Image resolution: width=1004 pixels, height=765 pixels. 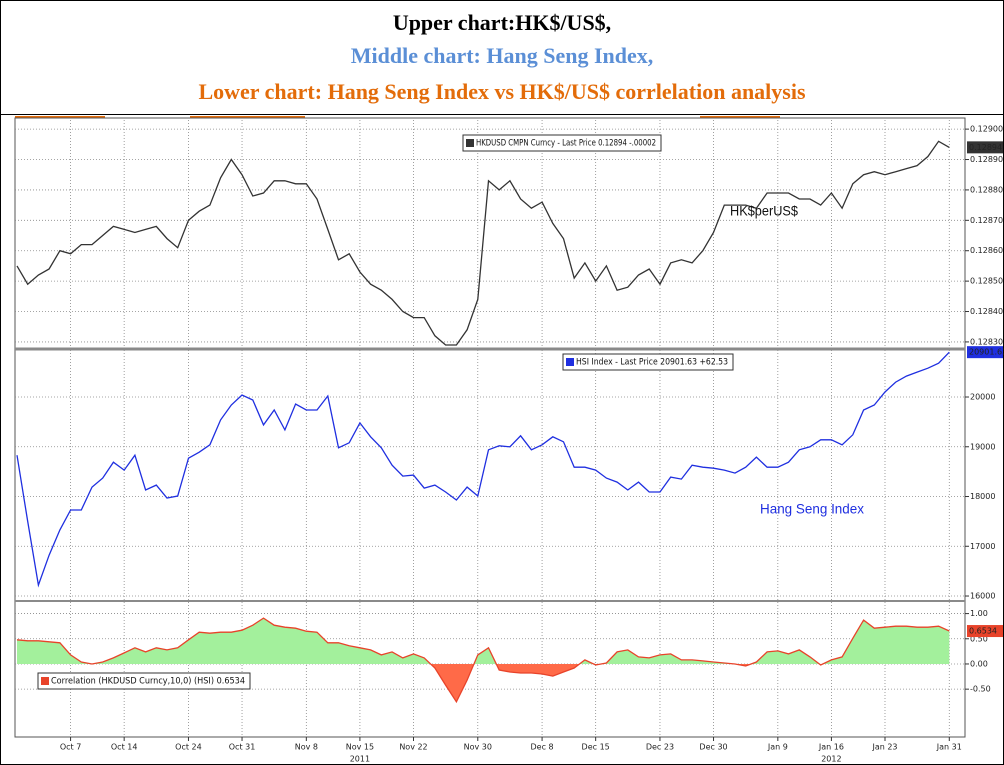 I want to click on legend-label: HSI Index - Last Price 20901.63 +62.53, so click(x=652, y=363).